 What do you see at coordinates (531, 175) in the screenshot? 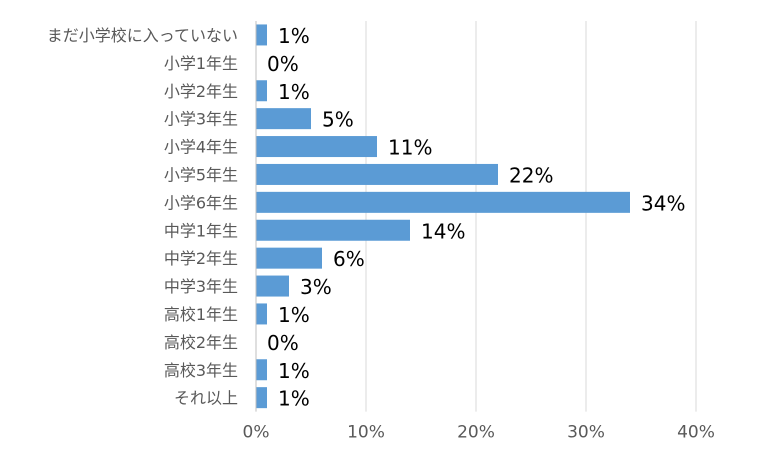
I see `data-label: 22%` at bounding box center [531, 175].